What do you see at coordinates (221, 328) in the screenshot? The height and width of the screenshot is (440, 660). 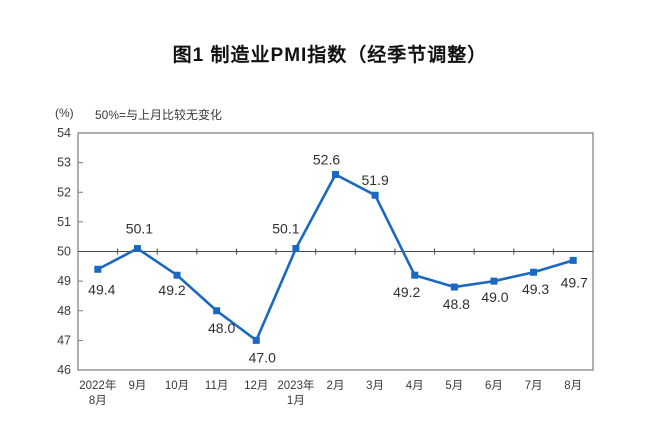 I see `data-point-label: 48.0` at bounding box center [221, 328].